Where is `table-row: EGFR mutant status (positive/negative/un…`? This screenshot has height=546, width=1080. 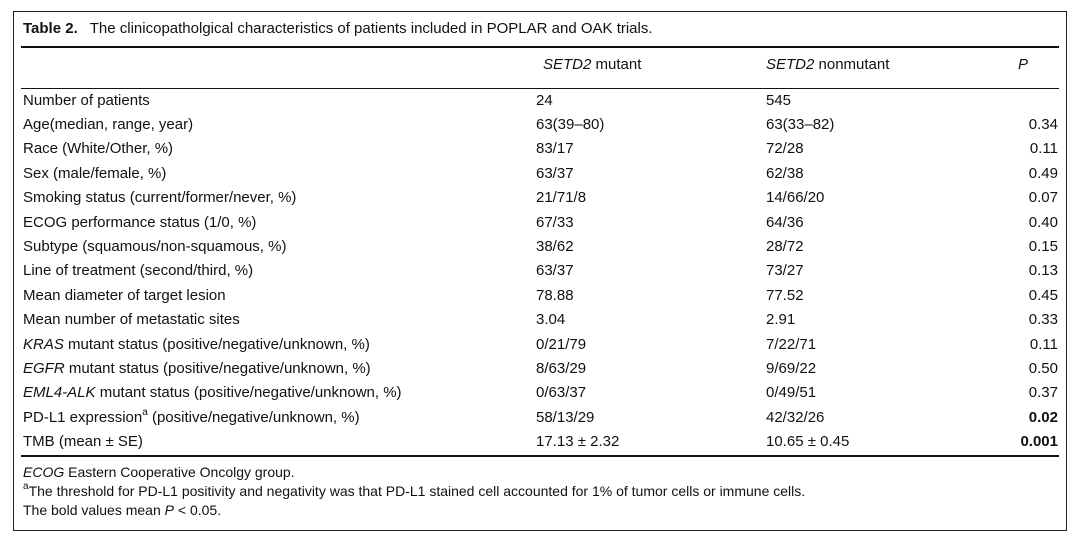 table-row: EGFR mutant status (positive/negative/un… is located at coordinates (540, 368).